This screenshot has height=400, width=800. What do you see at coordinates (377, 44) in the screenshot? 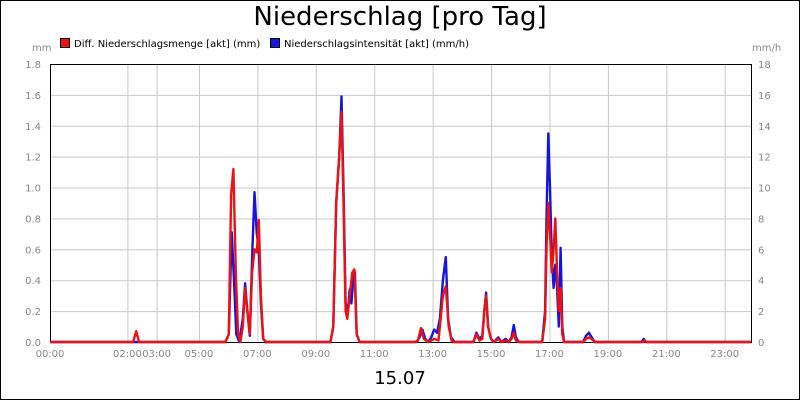
I see `legend-label-niederschlagsintensitaet: Niederschlagsintensität [akt] (mm/h)` at bounding box center [377, 44].